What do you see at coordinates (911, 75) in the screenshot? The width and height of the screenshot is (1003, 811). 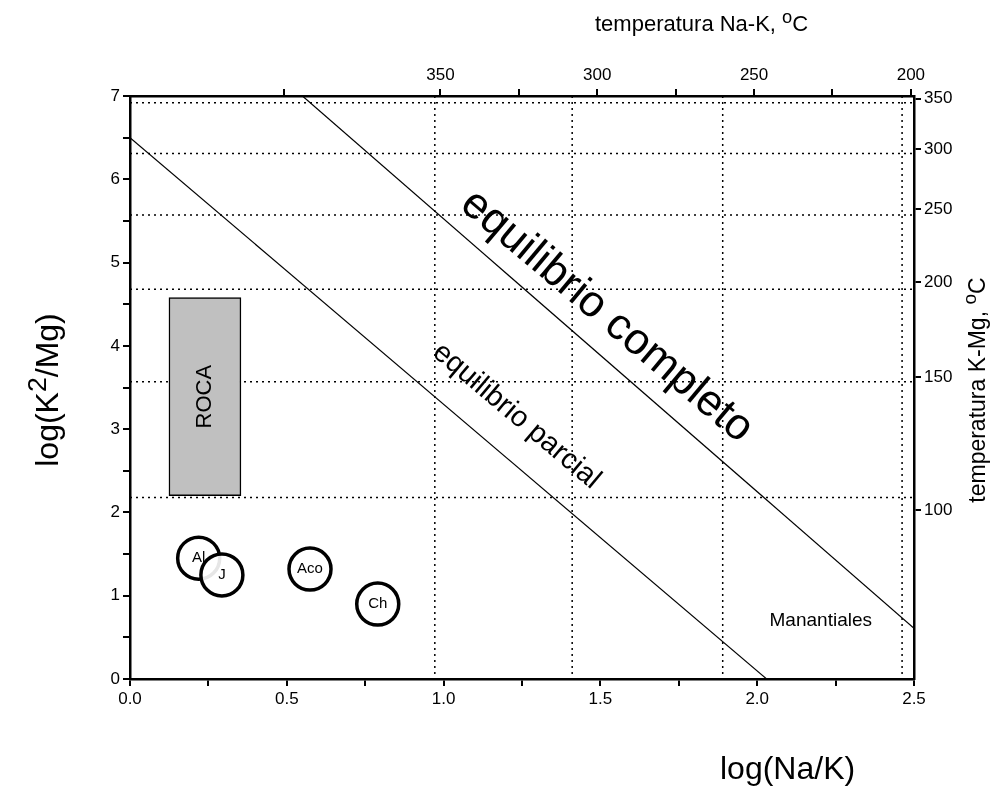 I see `x2-tick-label: 200` at bounding box center [911, 75].